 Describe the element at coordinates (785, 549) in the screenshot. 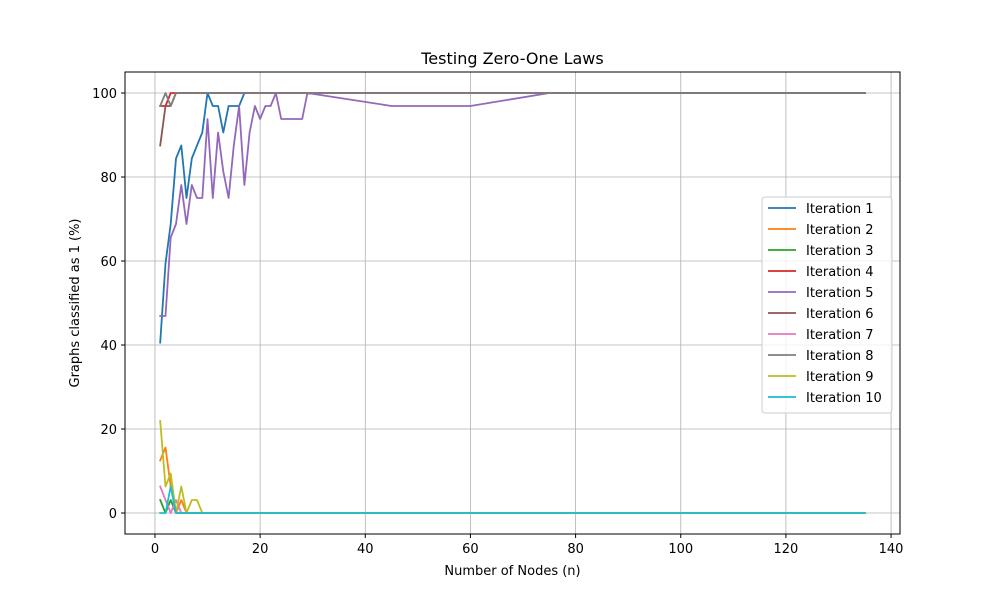

I see `x-tick-label: 120` at that location.